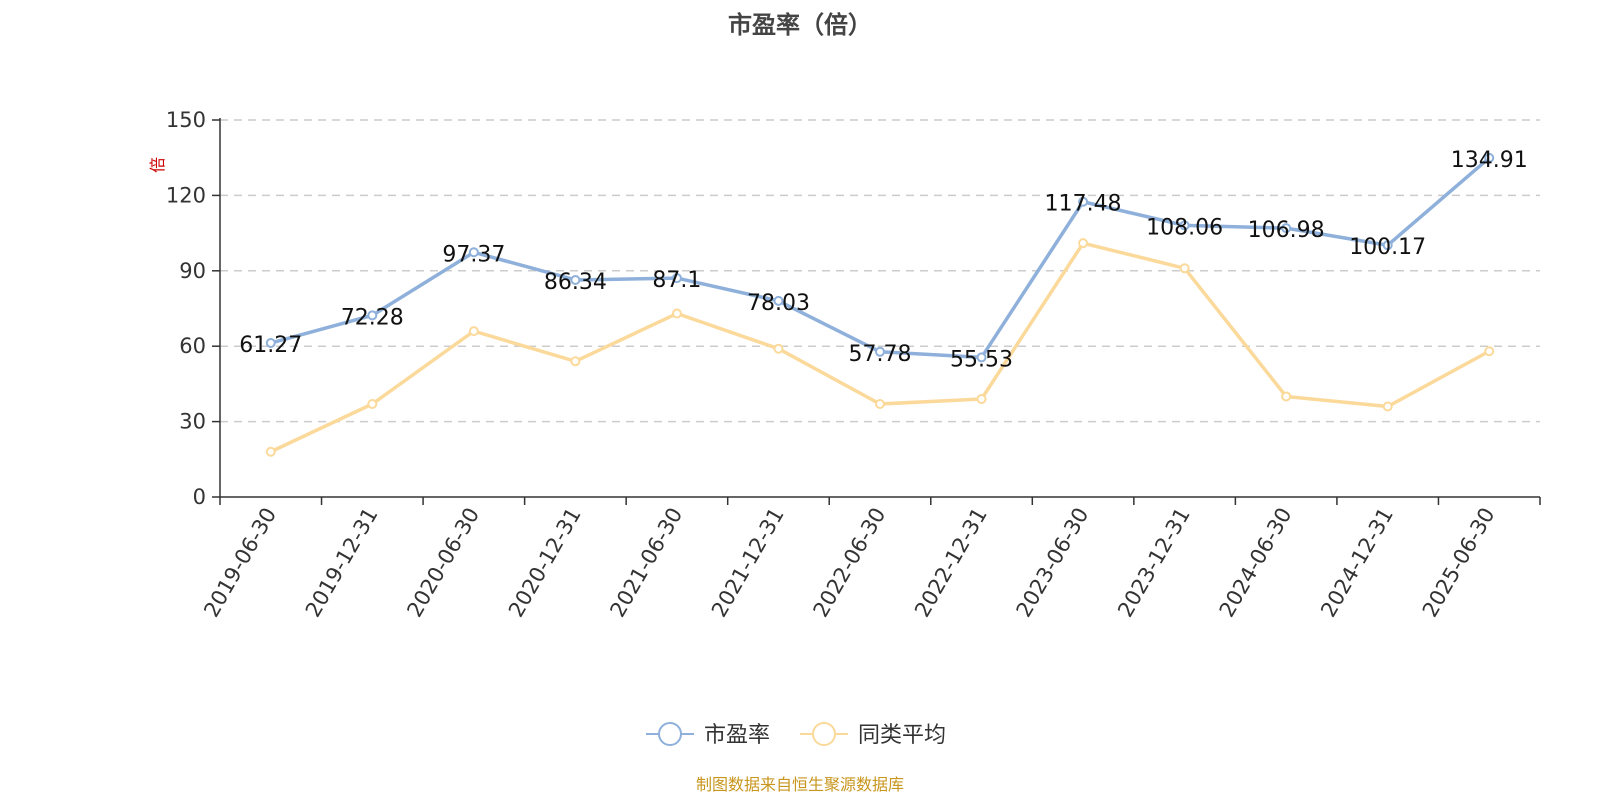 This screenshot has width=1600, height=800. Describe the element at coordinates (1053, 563) in the screenshot. I see `x-tick-label: 2023-06-30` at that location.